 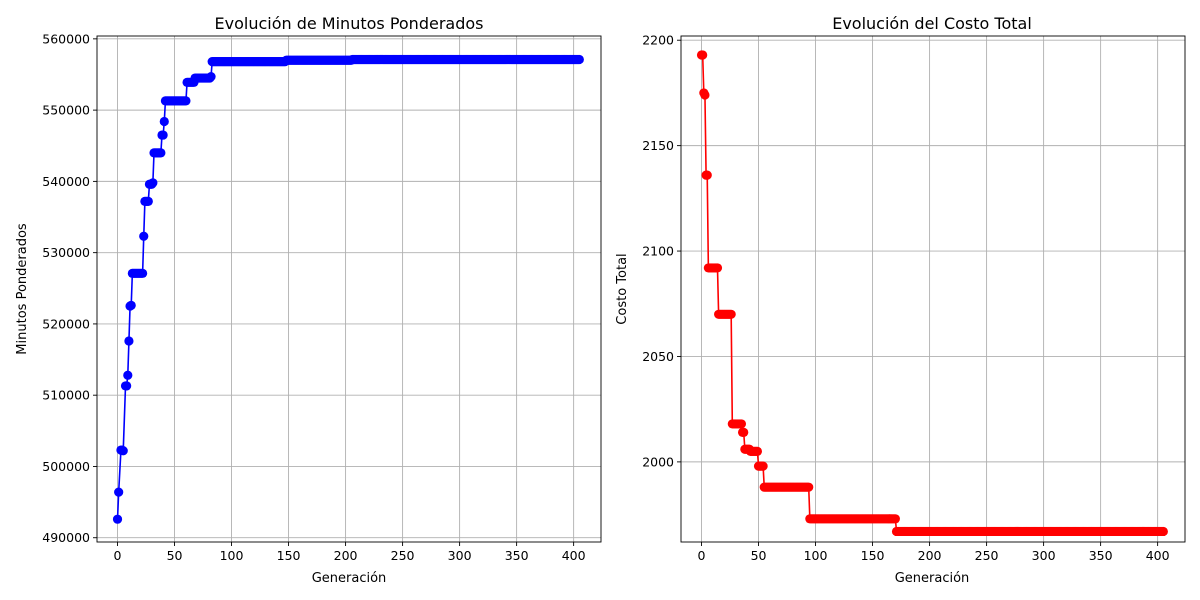 What do you see at coordinates (66, 395) in the screenshot?
I see `y-tick-label: 510000` at bounding box center [66, 395].